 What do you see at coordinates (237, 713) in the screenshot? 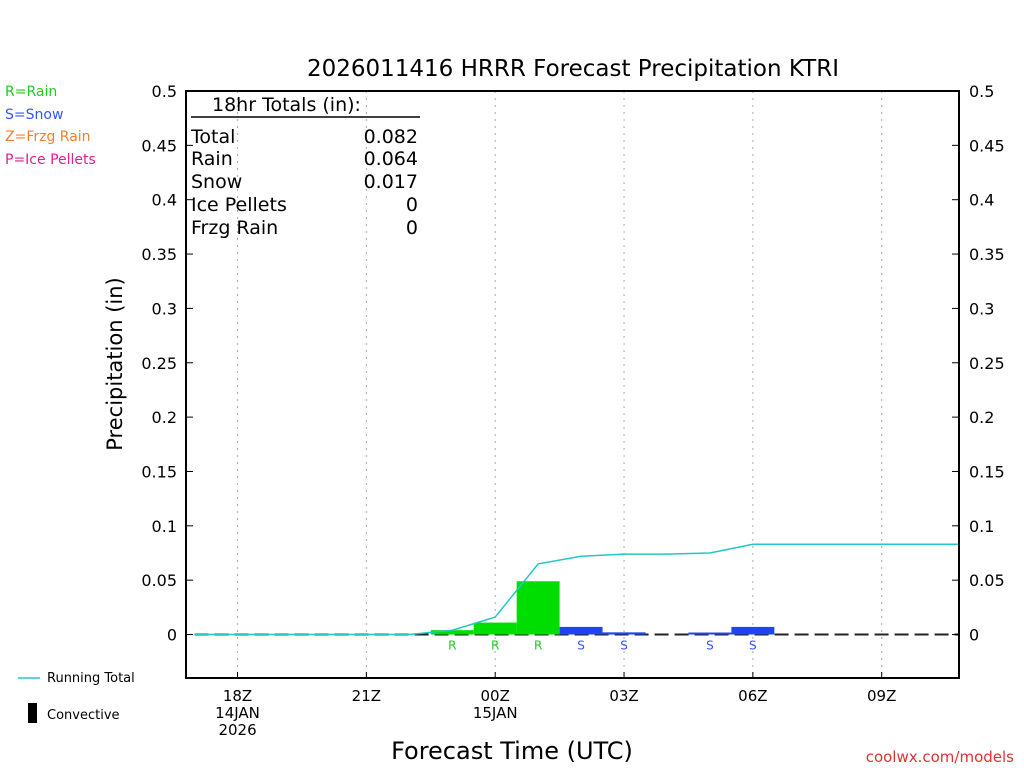
I see `x-tick-label: 14JAN` at bounding box center [237, 713].